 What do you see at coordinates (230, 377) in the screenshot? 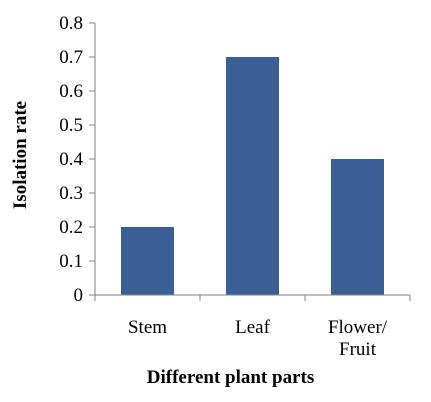
I see `x-axis-title: Different plant parts` at bounding box center [230, 377].